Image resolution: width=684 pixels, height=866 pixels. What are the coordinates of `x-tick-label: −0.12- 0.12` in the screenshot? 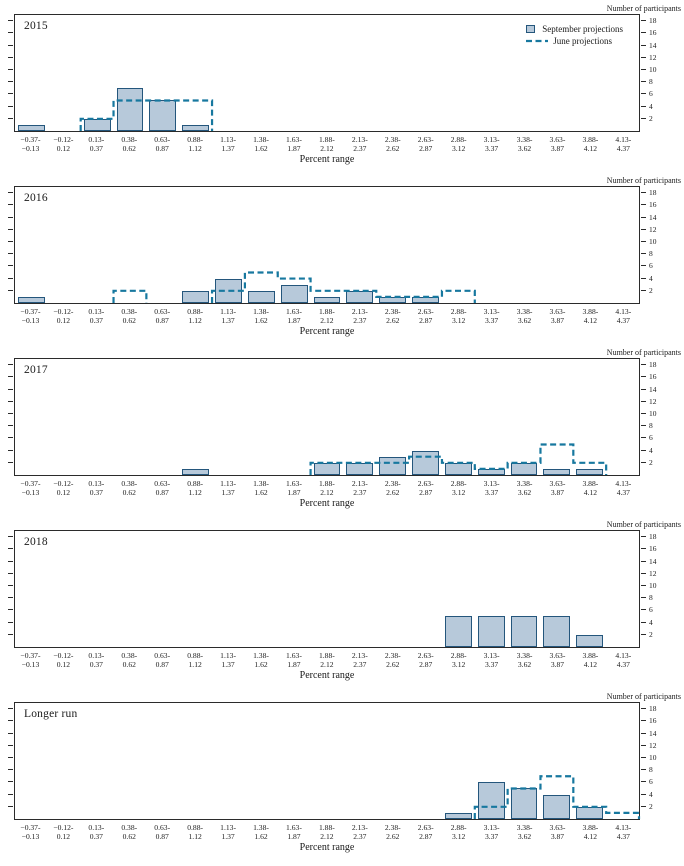 It's located at (63, 316).